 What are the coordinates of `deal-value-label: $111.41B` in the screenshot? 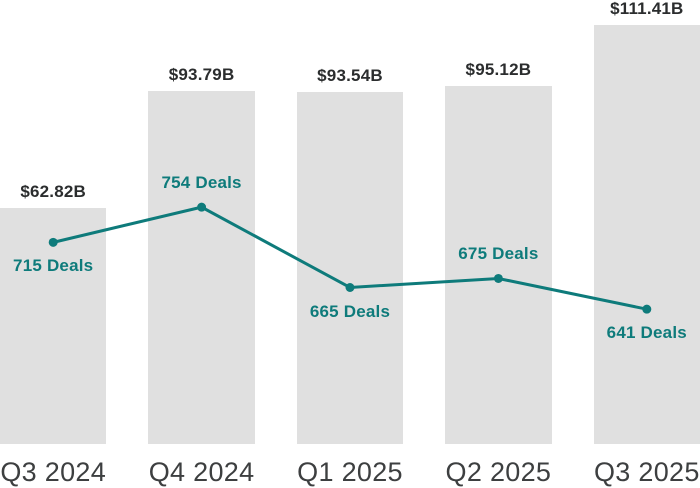 It's located at (647, 9).